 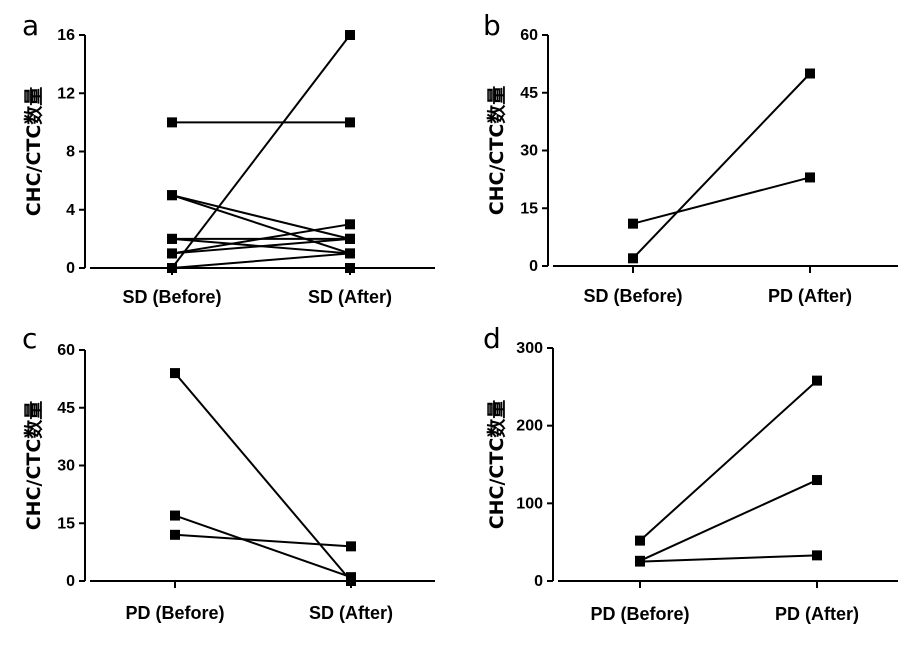 I want to click on y-tick-label: 16, so click(x=66, y=35).